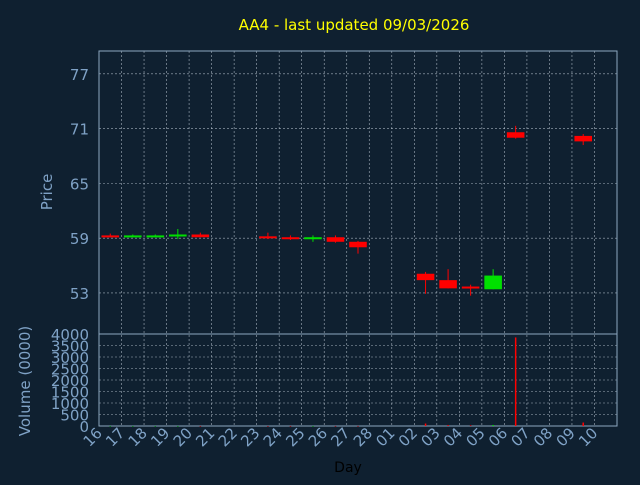 The image size is (640, 485). I want to click on volume-tick-label: 4000, so click(70, 335).